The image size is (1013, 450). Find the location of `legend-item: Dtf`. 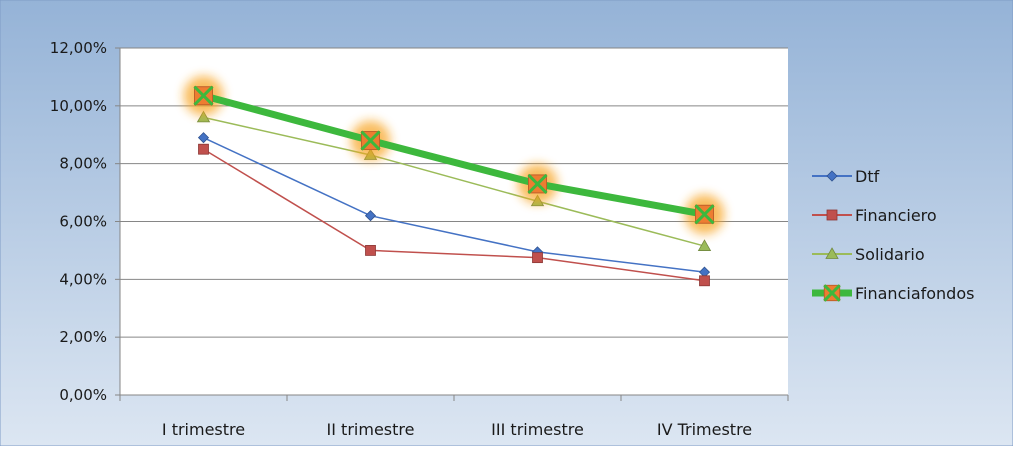

legend-item: Dtf is located at coordinates (846, 176).